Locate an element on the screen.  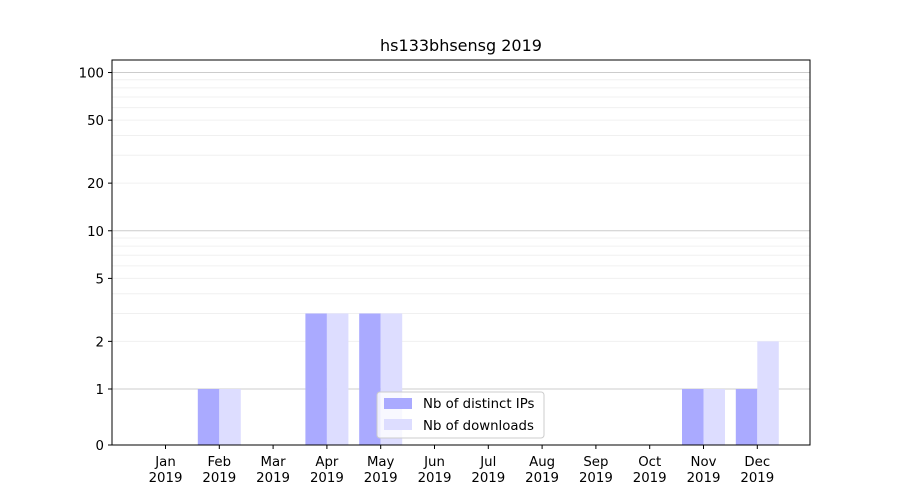
chart-title: hs133bhsensg 2019 is located at coordinates (461, 45).